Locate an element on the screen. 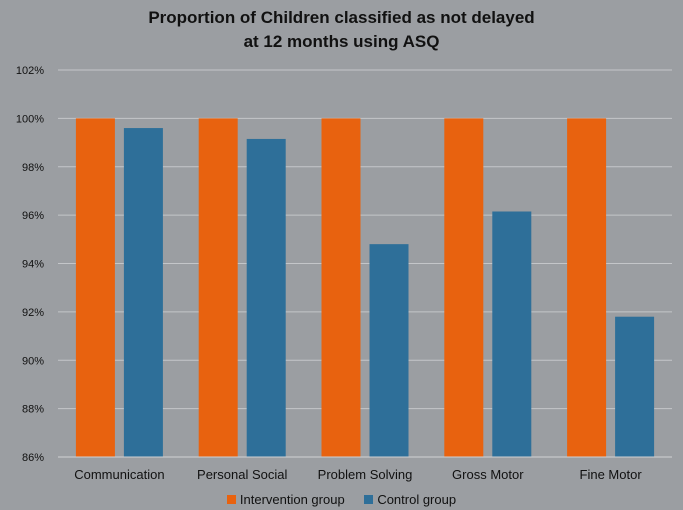  legend-item-control: Control group is located at coordinates (410, 499).